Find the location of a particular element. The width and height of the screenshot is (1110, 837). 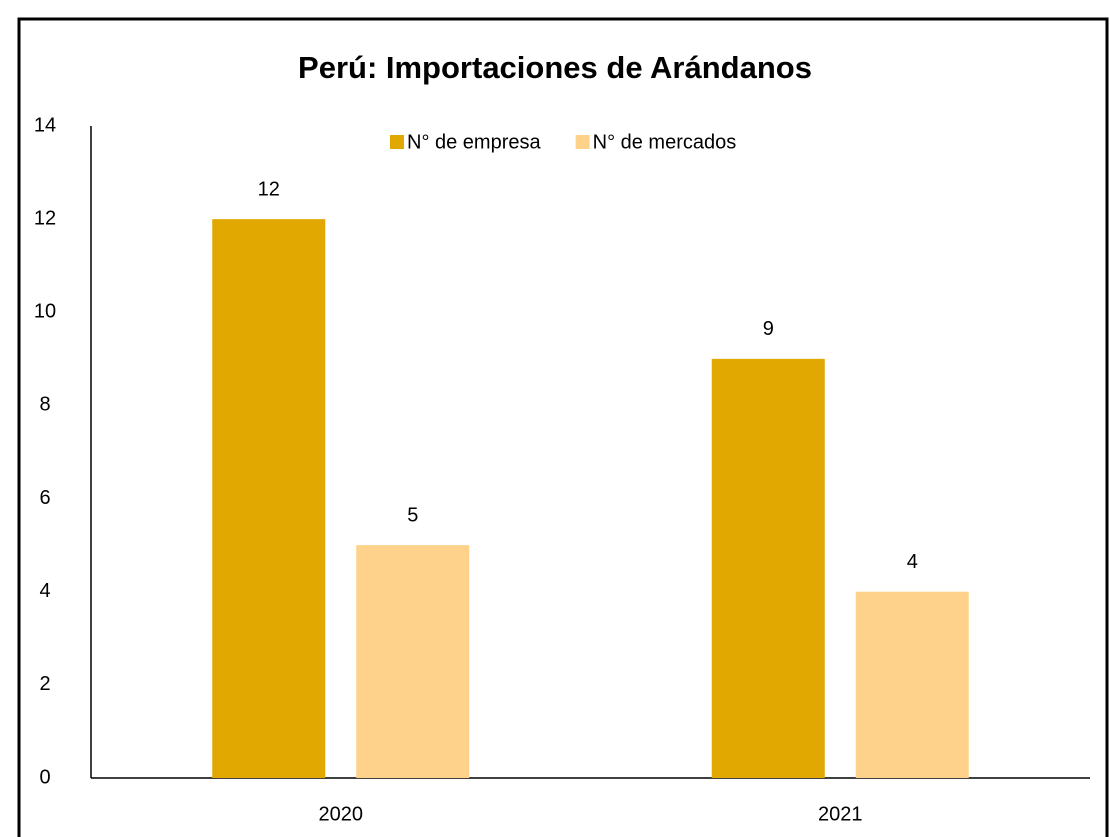

data-label: 12 is located at coordinates (269, 189).